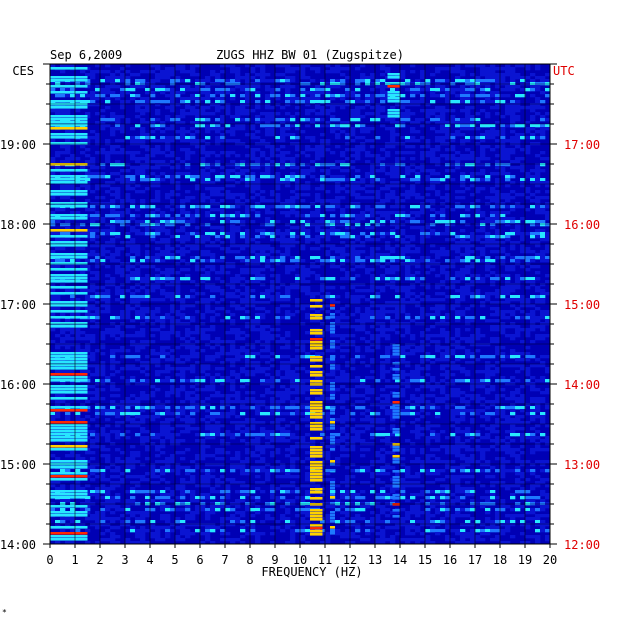  I want to click on x-tick-label: 3, so click(124, 560).